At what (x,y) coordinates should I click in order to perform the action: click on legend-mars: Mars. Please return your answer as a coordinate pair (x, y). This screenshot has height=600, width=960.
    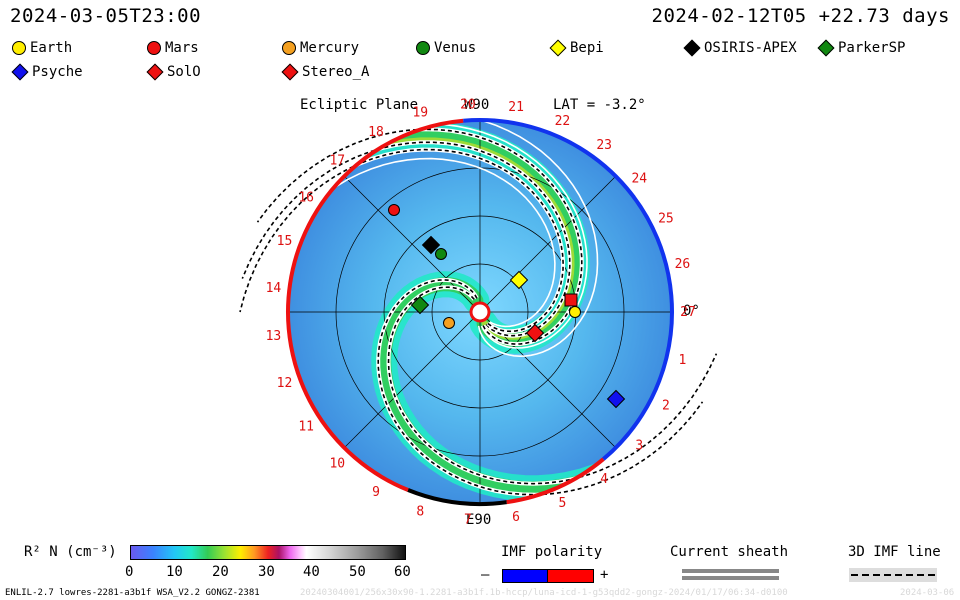
    Looking at the image, I should click on (173, 48).